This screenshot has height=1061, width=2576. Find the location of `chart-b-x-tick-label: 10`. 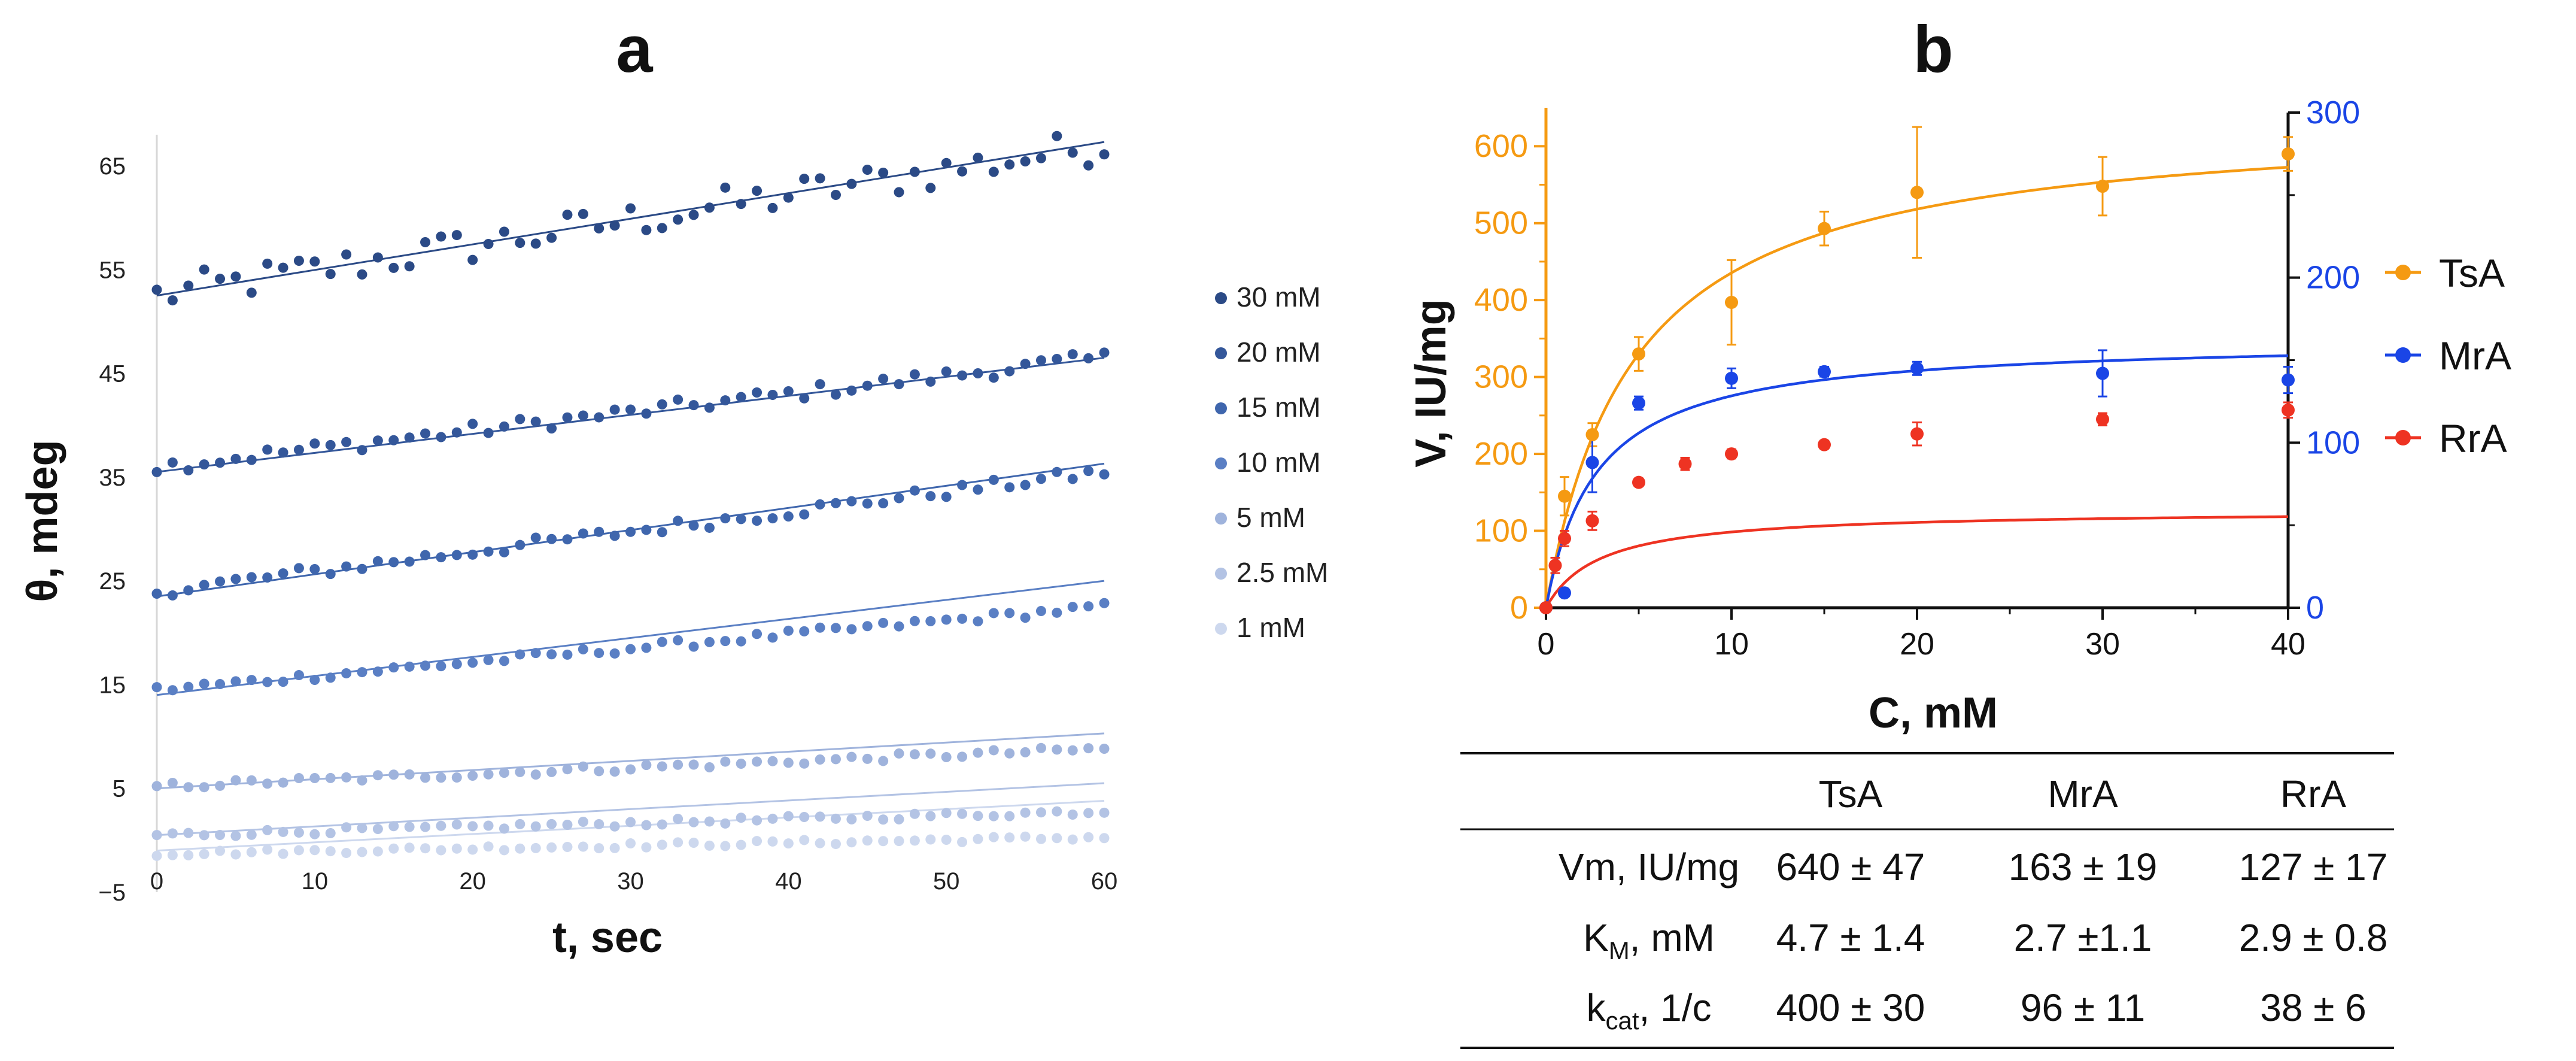

chart-b-x-tick-label: 10 is located at coordinates (1732, 645).